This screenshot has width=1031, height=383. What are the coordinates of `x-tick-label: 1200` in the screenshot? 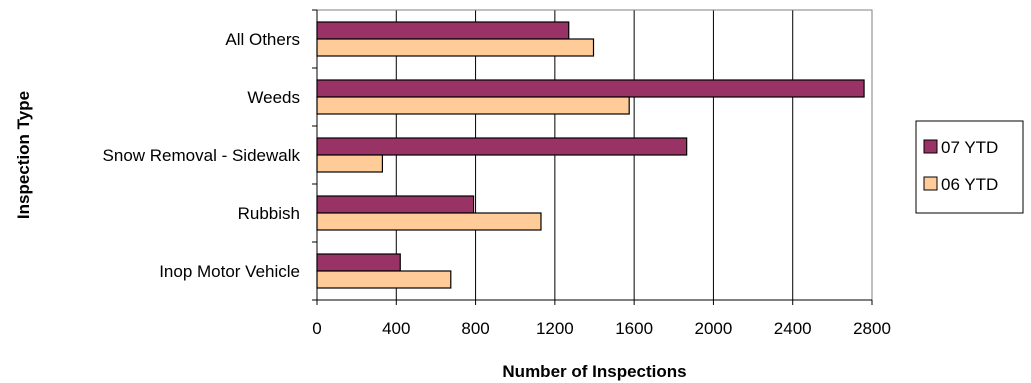 It's located at (555, 328).